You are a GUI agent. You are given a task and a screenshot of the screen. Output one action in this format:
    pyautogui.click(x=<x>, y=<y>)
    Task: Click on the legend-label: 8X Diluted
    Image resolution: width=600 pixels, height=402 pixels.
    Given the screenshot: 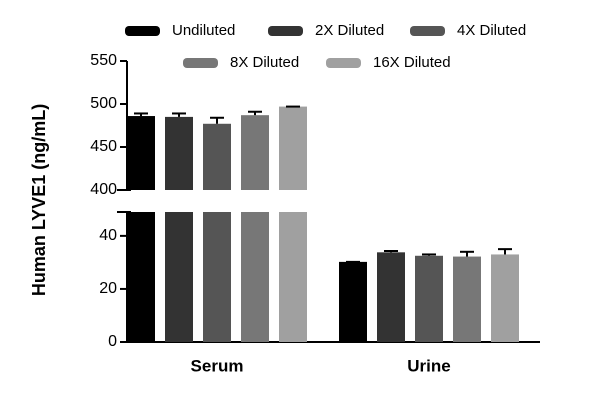 What is the action you would take?
    pyautogui.click(x=264, y=62)
    